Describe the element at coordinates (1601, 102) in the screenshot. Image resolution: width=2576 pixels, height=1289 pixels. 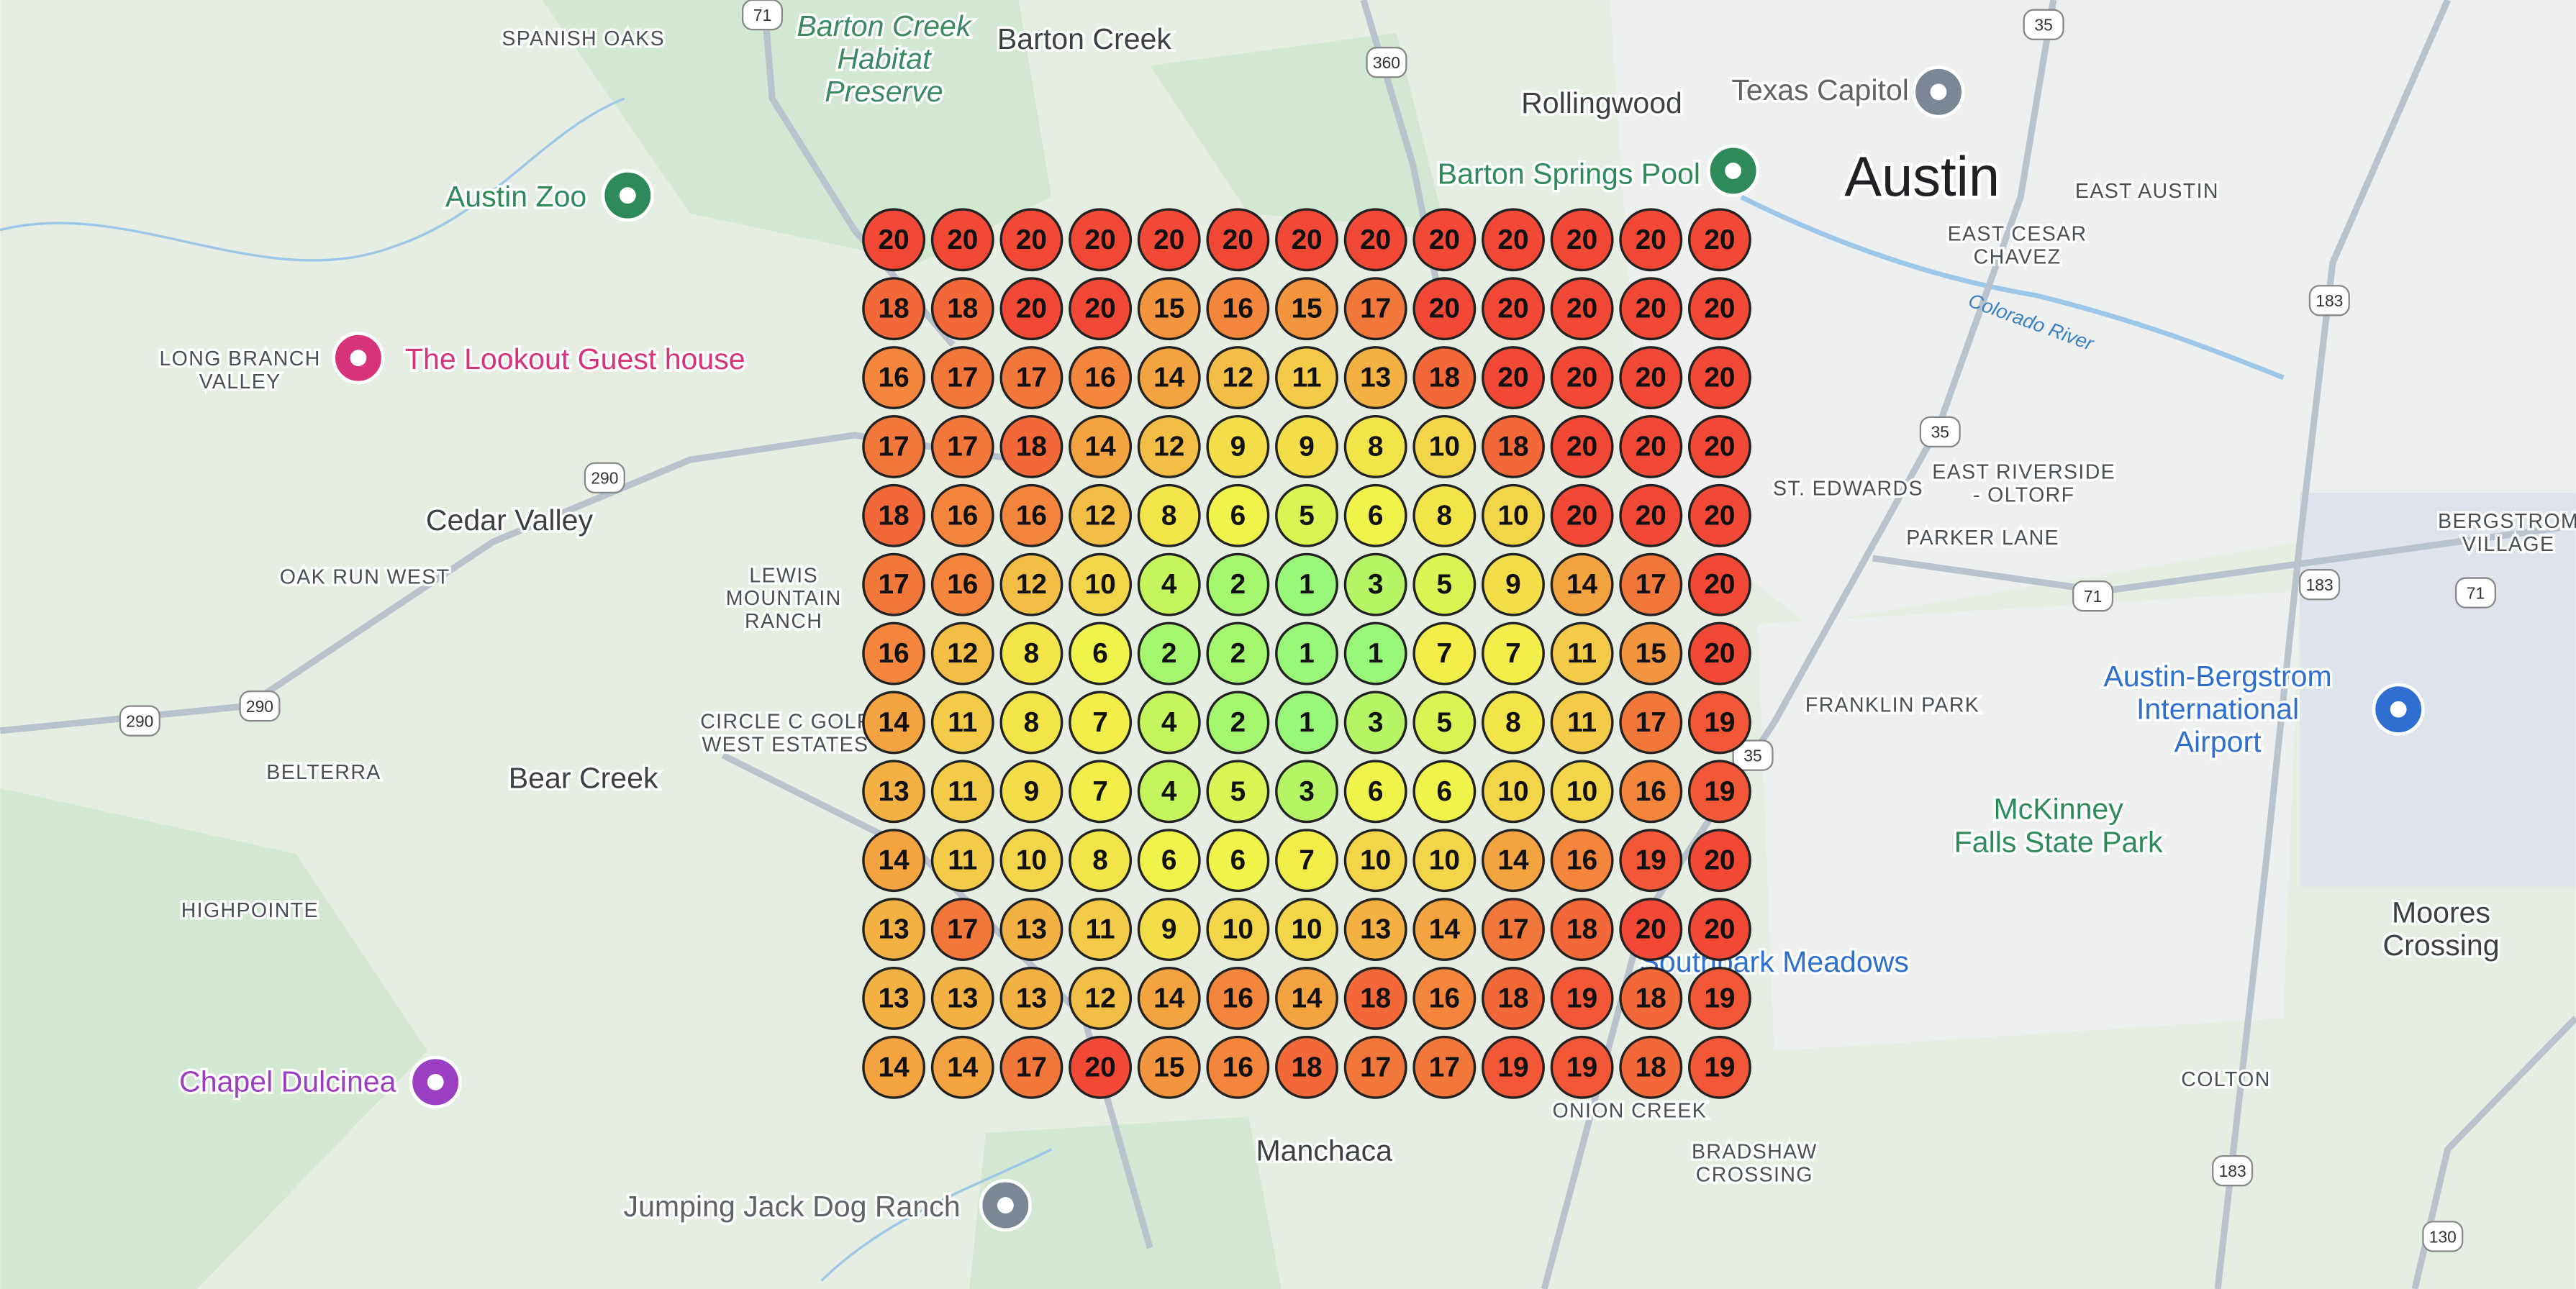
I see `label-line: Rollingwood` at that location.